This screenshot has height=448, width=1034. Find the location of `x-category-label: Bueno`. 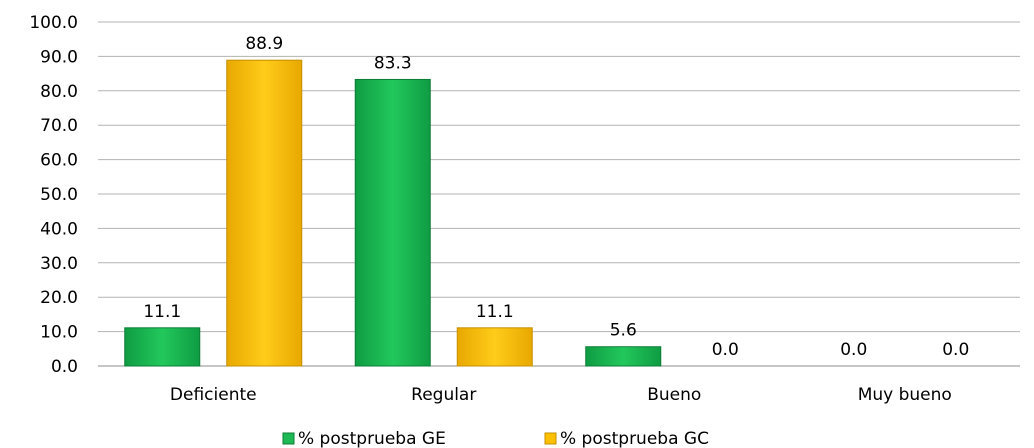

x-category-label: Bueno is located at coordinates (674, 395).